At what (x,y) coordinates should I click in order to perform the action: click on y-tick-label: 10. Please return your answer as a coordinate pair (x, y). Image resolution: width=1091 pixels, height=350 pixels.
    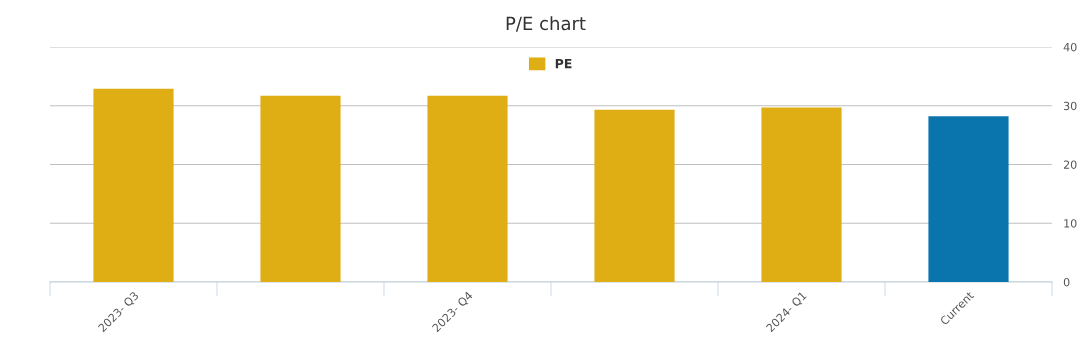
    Looking at the image, I should click on (1070, 223).